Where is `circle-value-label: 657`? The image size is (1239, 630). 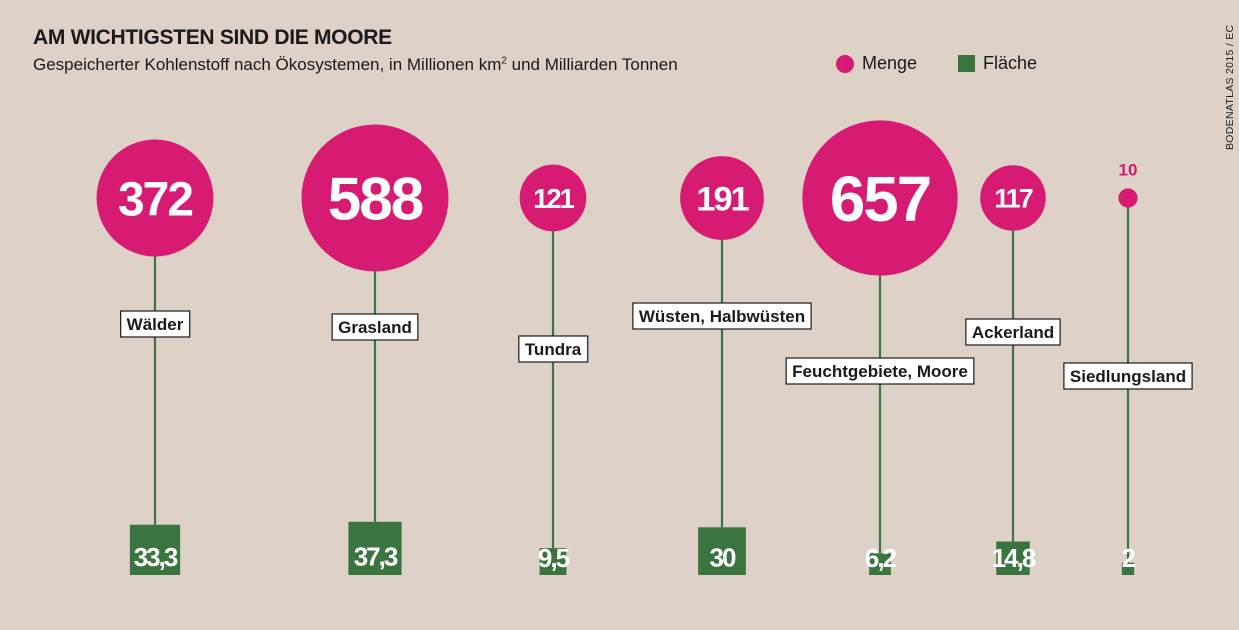 circle-value-label: 657 is located at coordinates (880, 199).